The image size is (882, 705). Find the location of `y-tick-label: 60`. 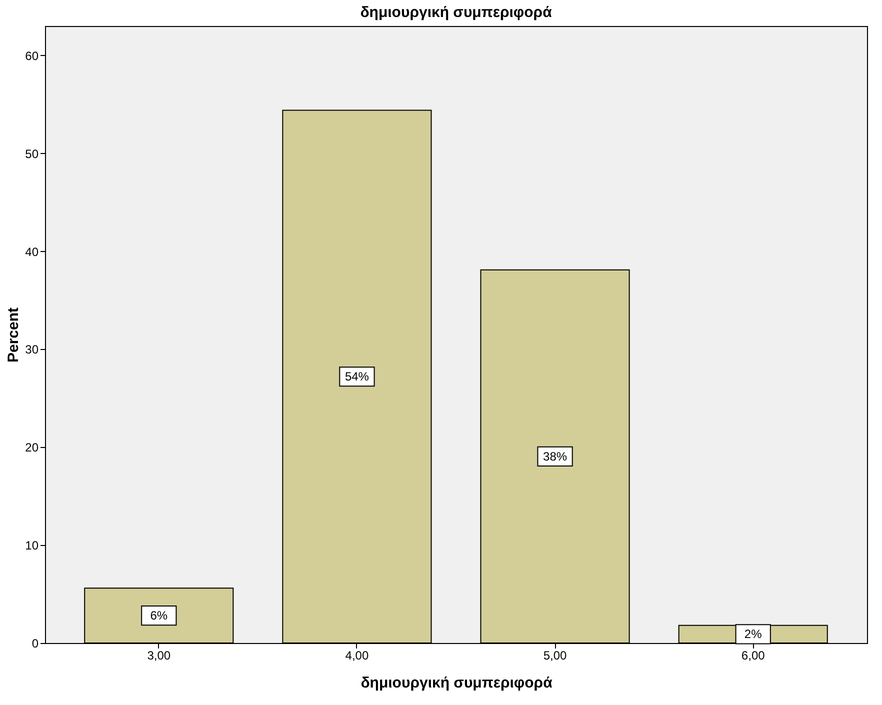

y-tick-label: 60 is located at coordinates (32, 55).